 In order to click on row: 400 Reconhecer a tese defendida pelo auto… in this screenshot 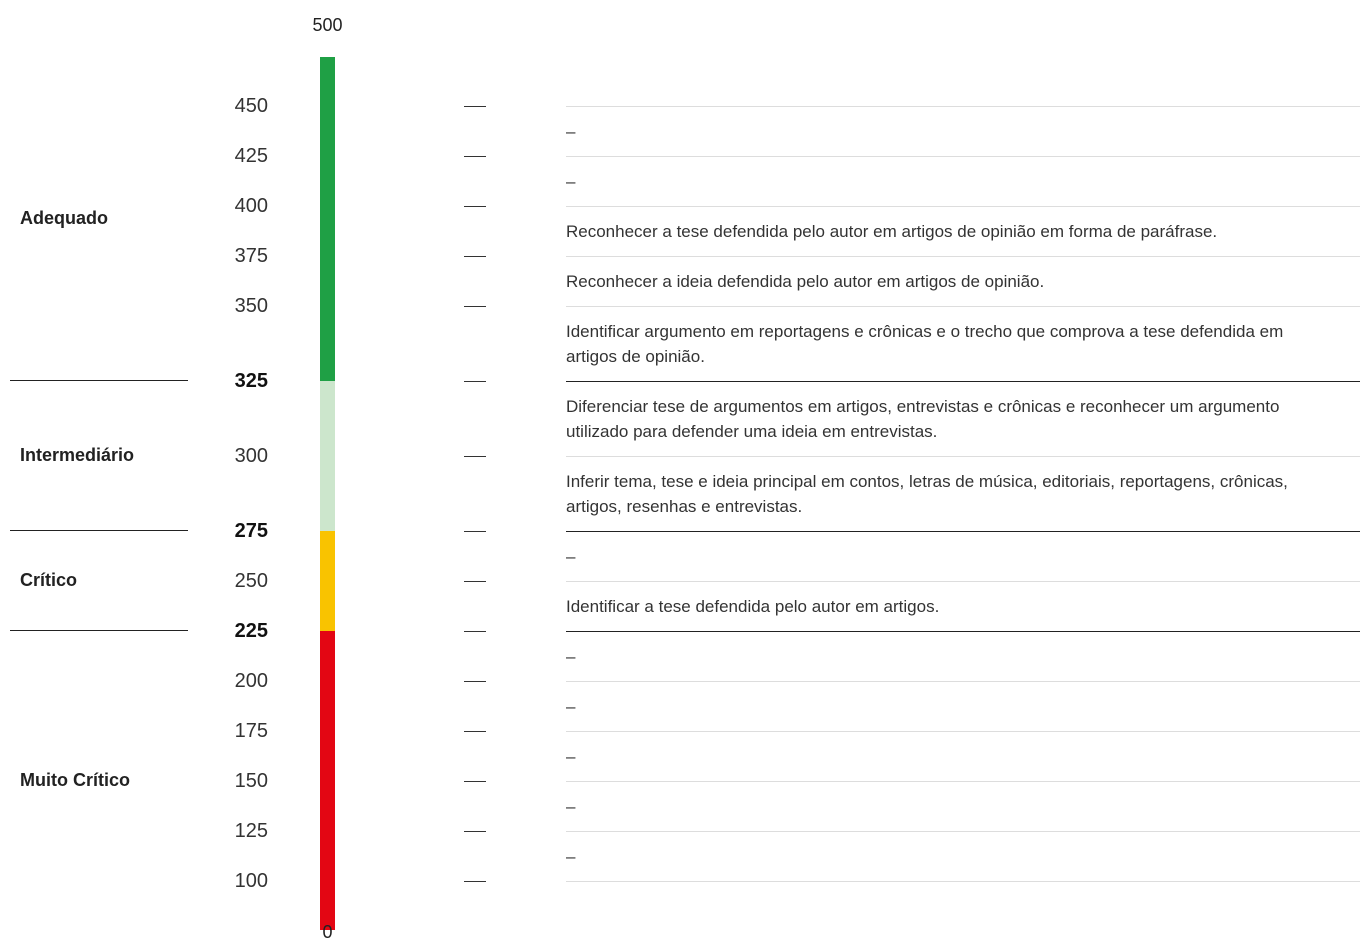, I will do `click(774, 225)`.